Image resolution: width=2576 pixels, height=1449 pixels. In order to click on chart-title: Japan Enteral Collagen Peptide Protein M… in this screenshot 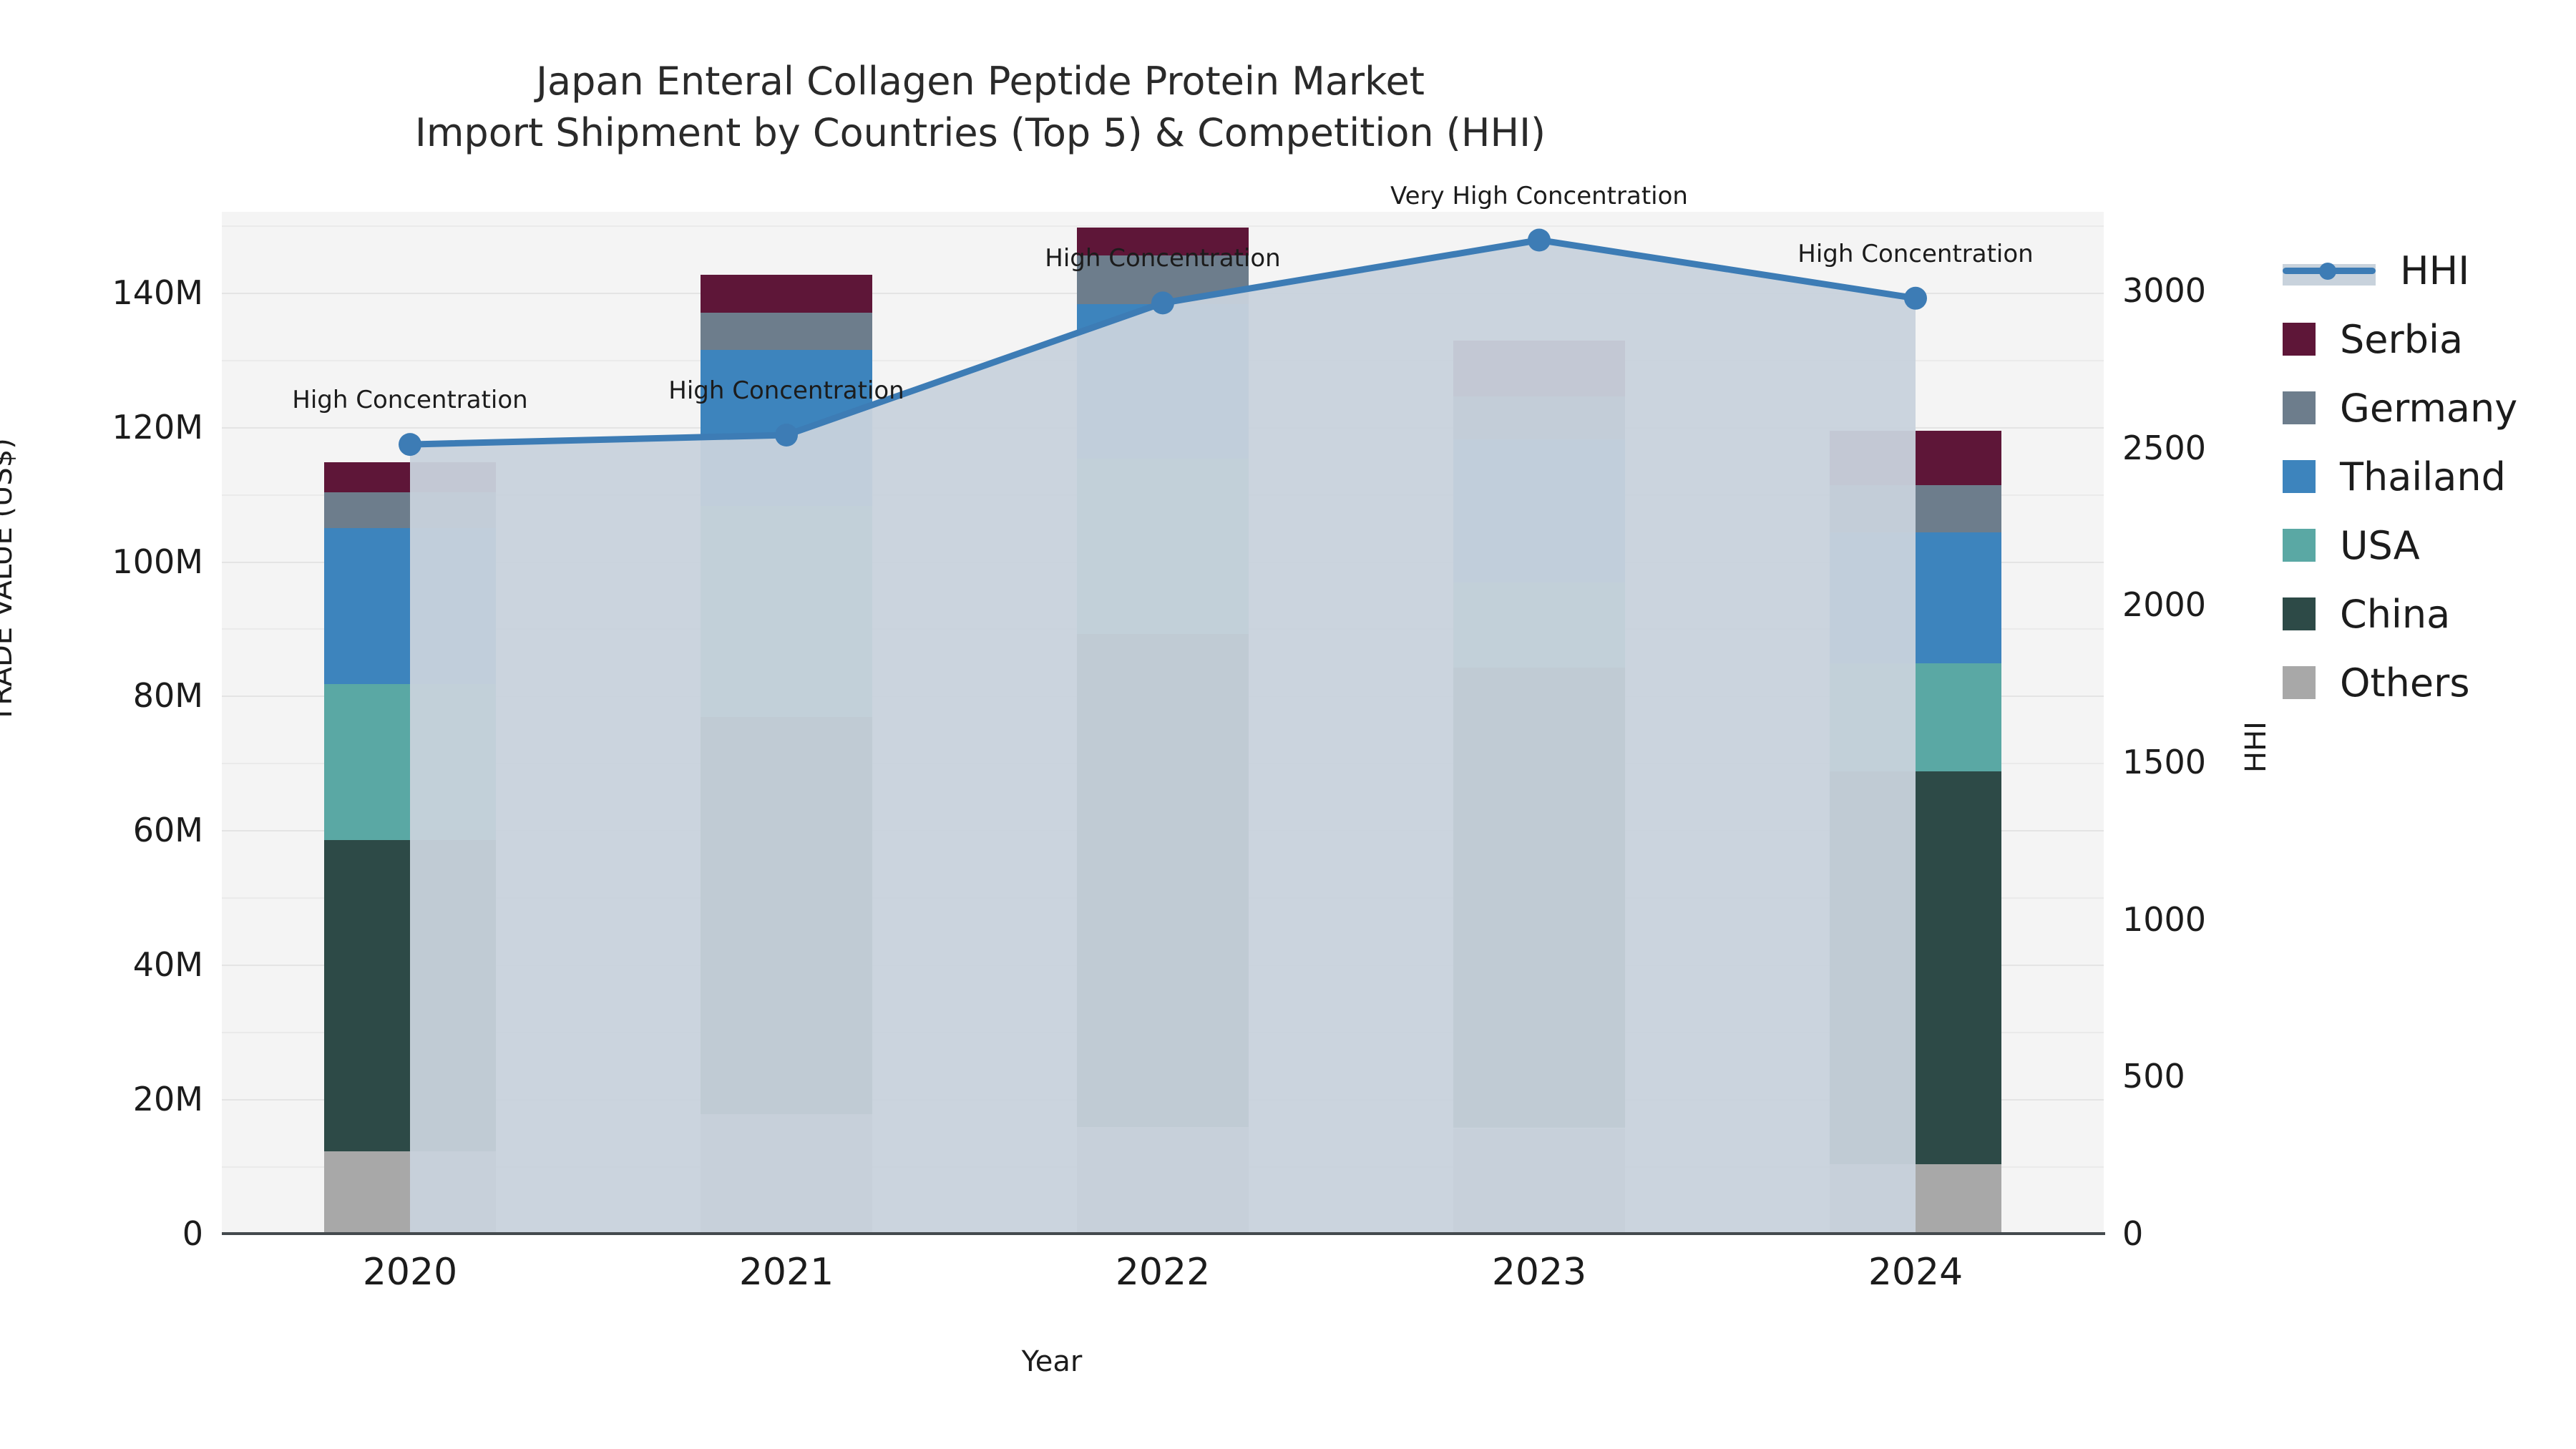, I will do `click(981, 108)`.